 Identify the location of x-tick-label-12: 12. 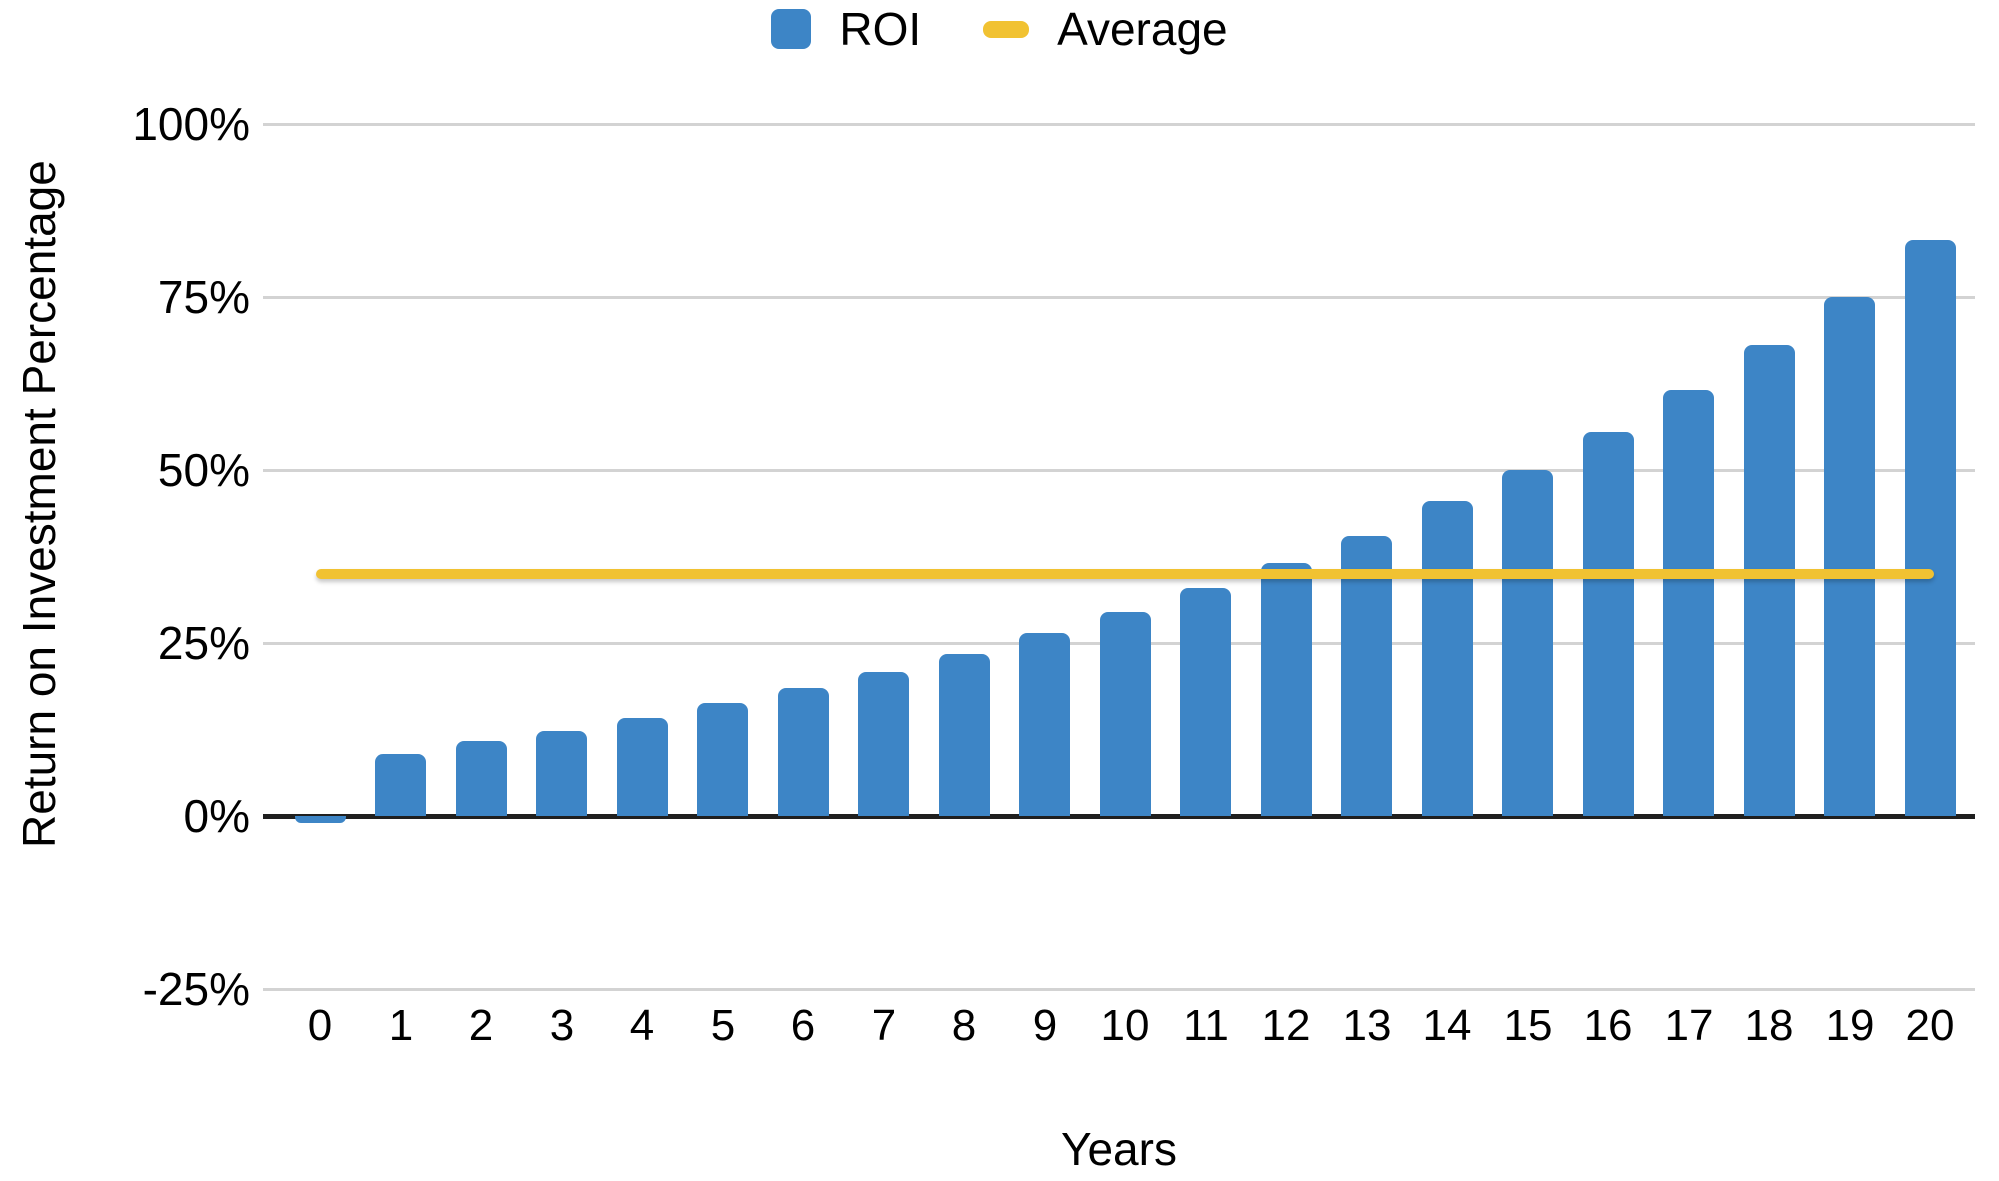
(1286, 1025).